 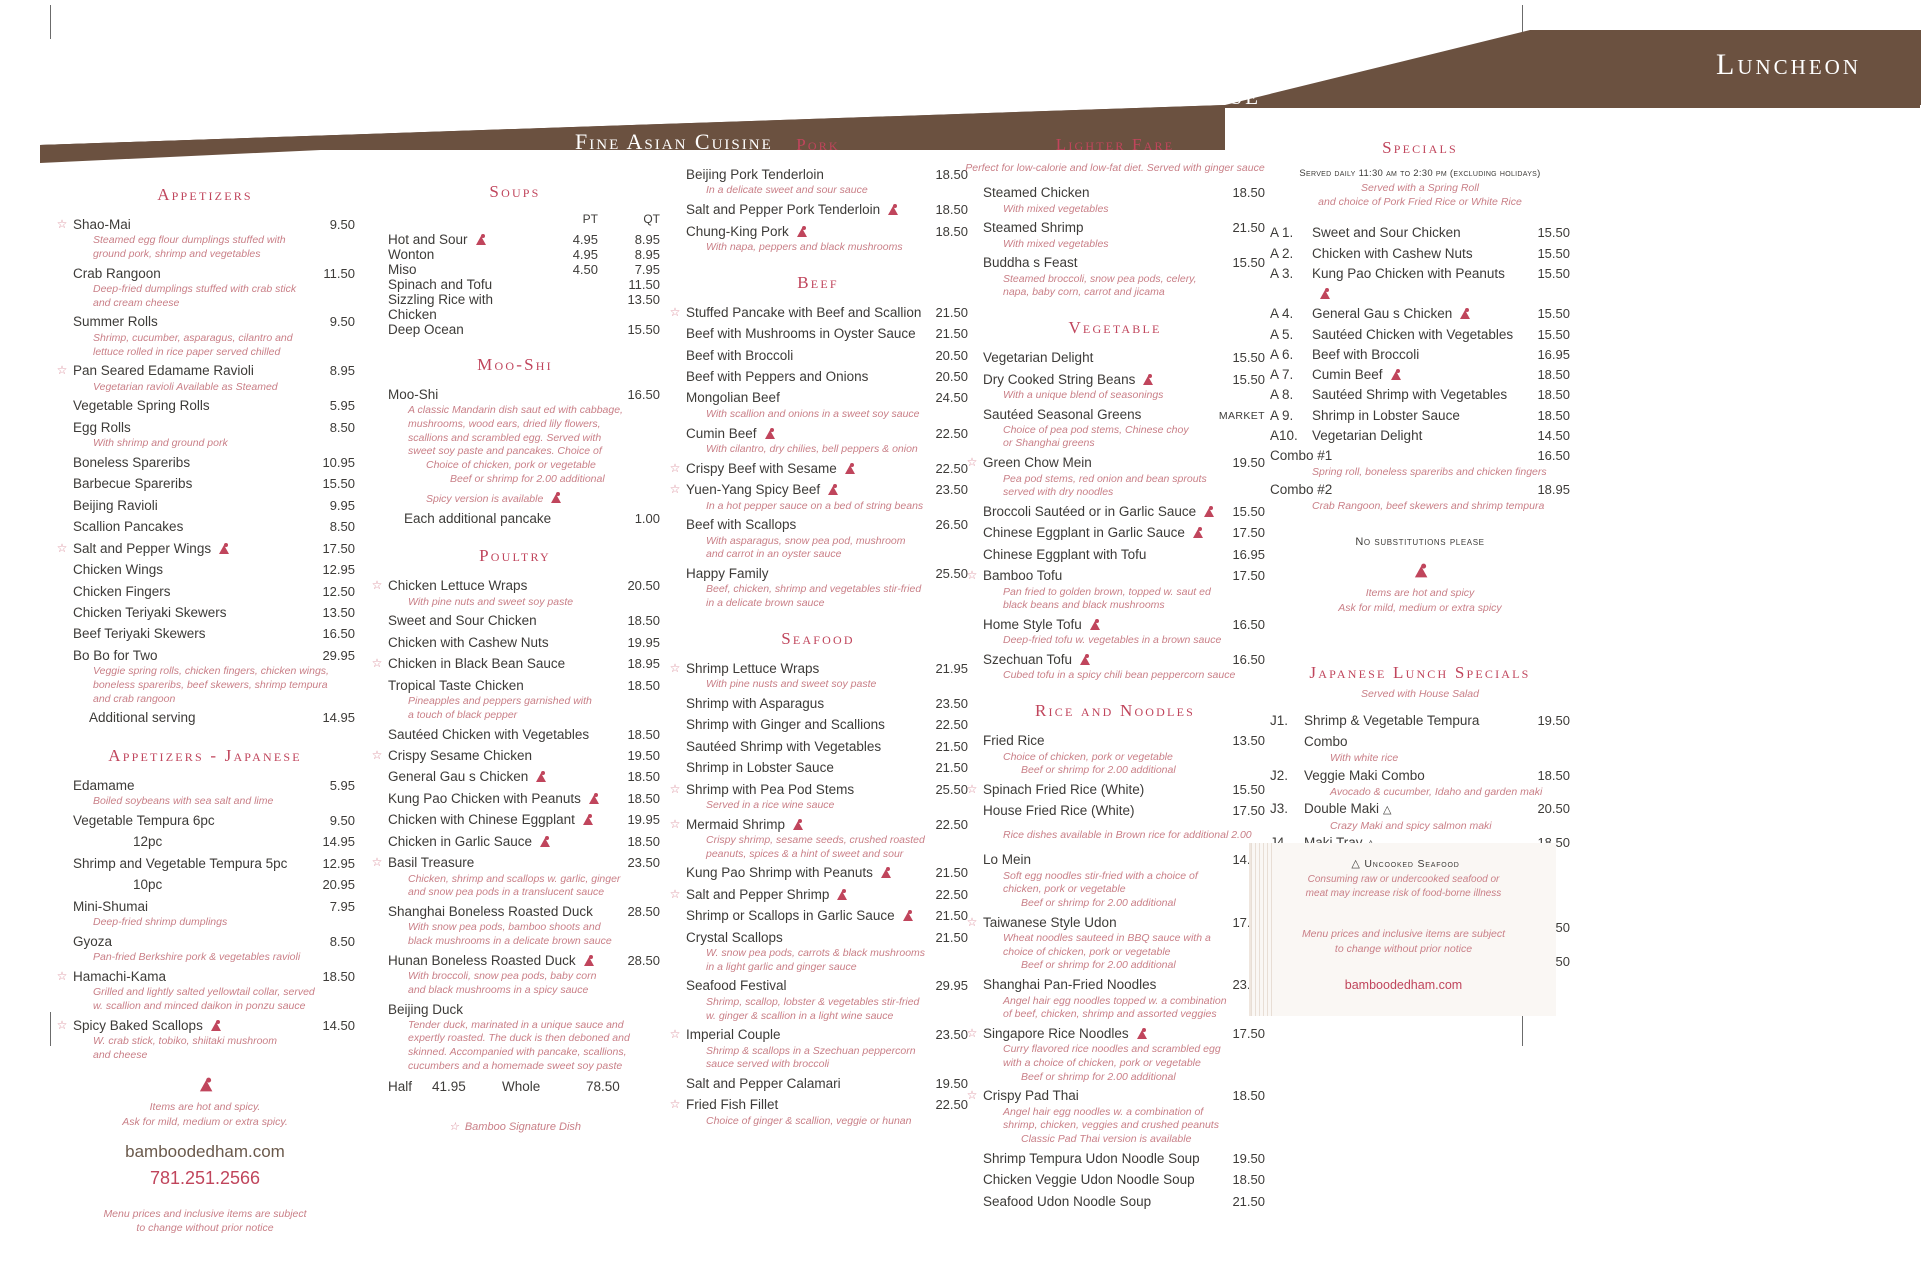 What do you see at coordinates (205, 841) in the screenshot?
I see `menu-item-row: 12pc 14.95` at bounding box center [205, 841].